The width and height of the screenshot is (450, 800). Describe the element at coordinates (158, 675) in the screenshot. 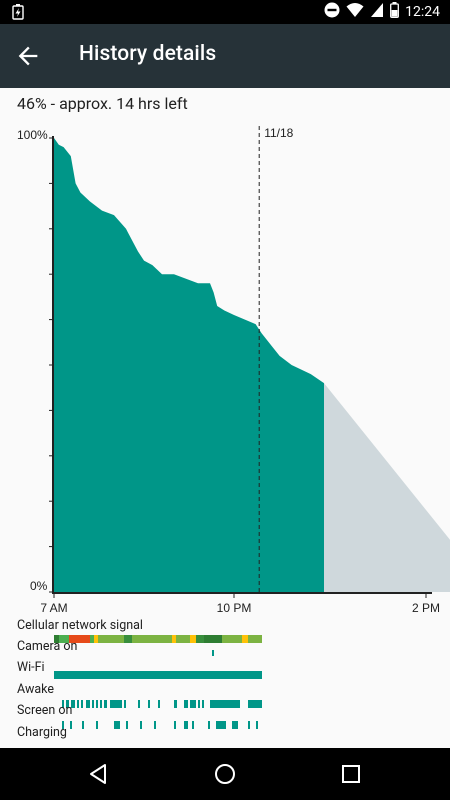

I see `wifi-bar` at that location.